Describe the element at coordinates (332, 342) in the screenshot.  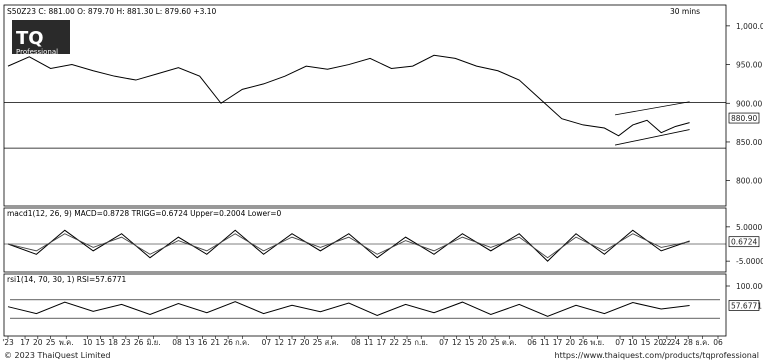
I see `x-tick-label: ส.ค.` at that location.